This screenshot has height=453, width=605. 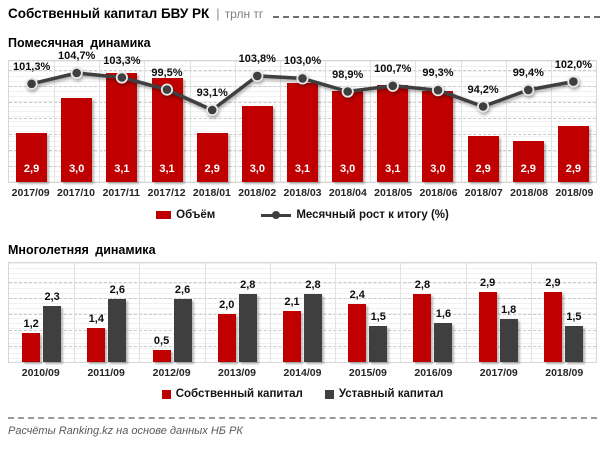 What do you see at coordinates (77, 56) in the screenshot?
I see `growth-value-label: 104,7%` at bounding box center [77, 56].